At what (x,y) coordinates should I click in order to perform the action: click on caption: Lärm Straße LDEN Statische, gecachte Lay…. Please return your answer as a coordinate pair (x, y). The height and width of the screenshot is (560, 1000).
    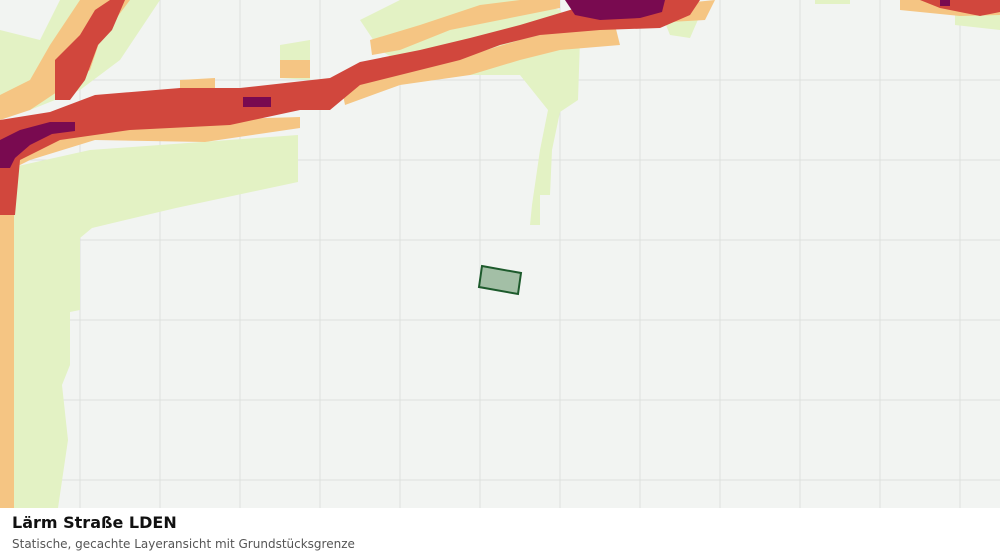
    Looking at the image, I should click on (500, 534).